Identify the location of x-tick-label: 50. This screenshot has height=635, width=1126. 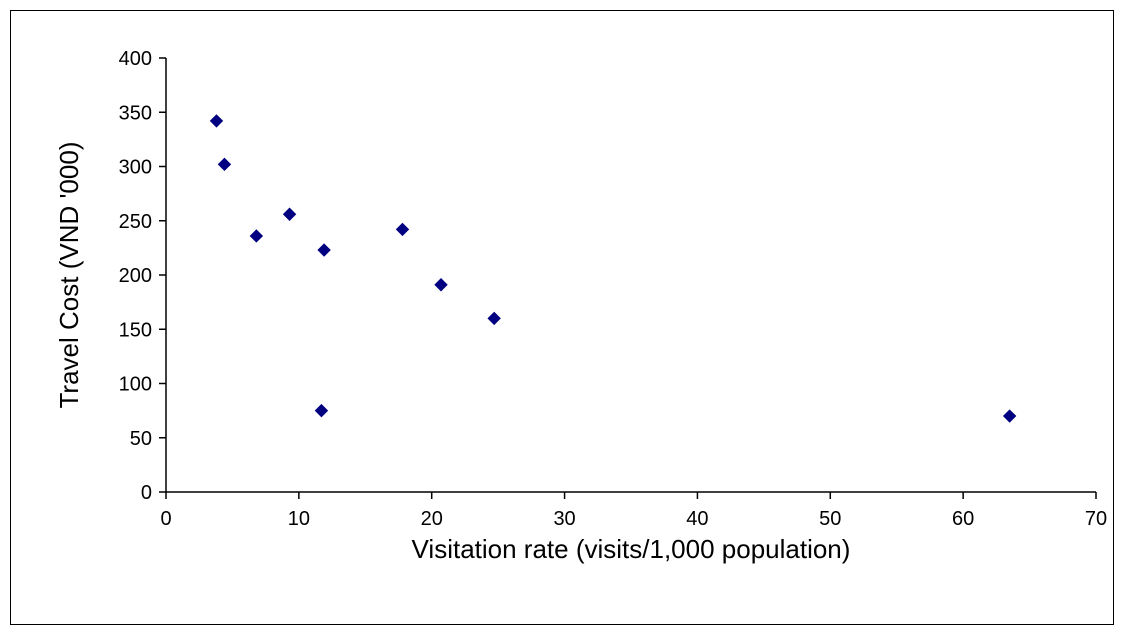
(830, 519).